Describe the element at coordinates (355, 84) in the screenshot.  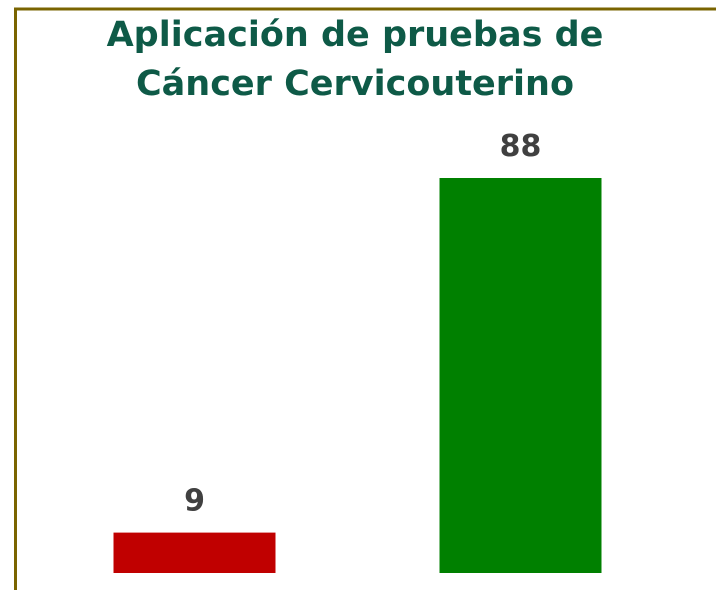
I see `chart-title: Cáncer Cervicouterino` at that location.